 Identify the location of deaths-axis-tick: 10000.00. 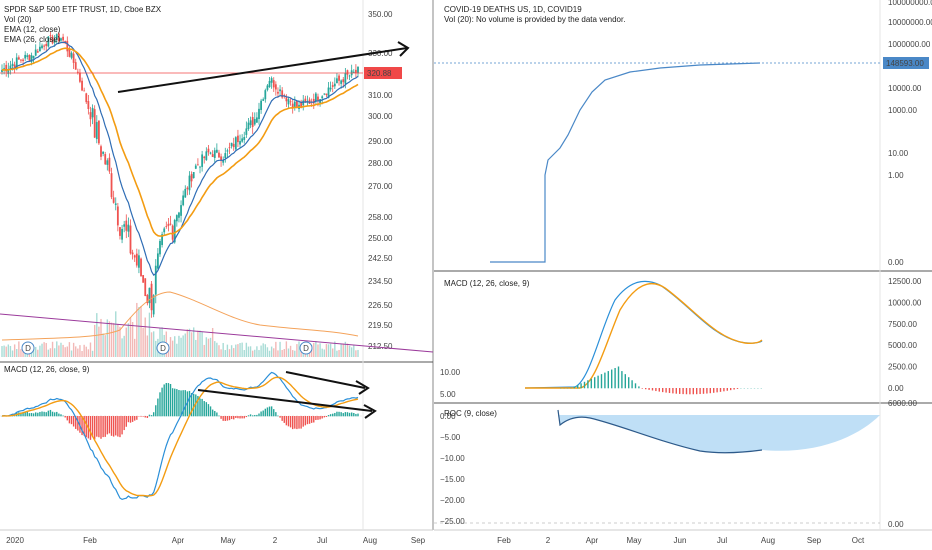
(905, 88).